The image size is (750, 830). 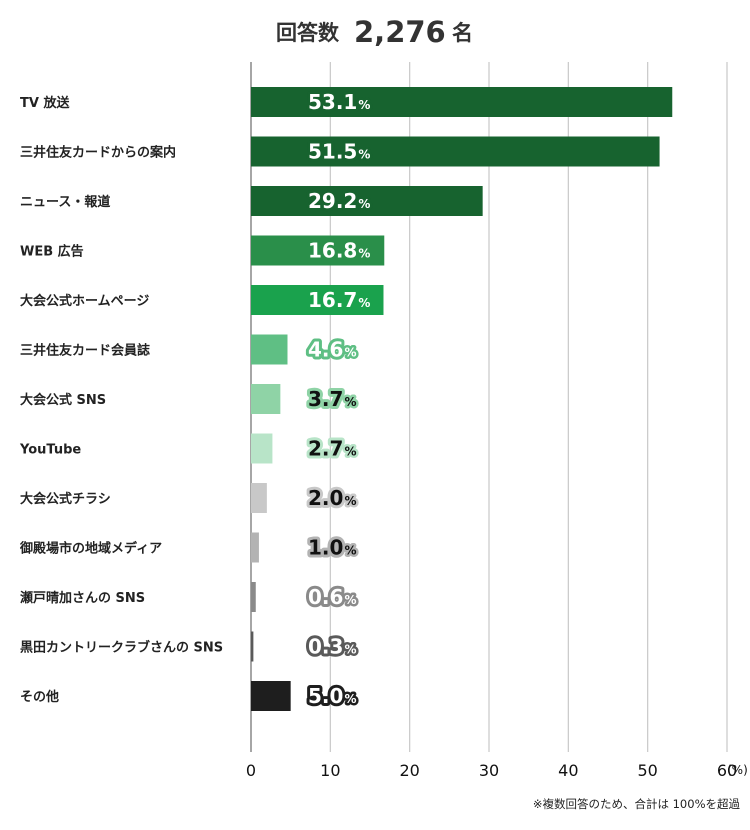 What do you see at coordinates (339, 102) in the screenshot?
I see `value-label: 53.1%` at bounding box center [339, 102].